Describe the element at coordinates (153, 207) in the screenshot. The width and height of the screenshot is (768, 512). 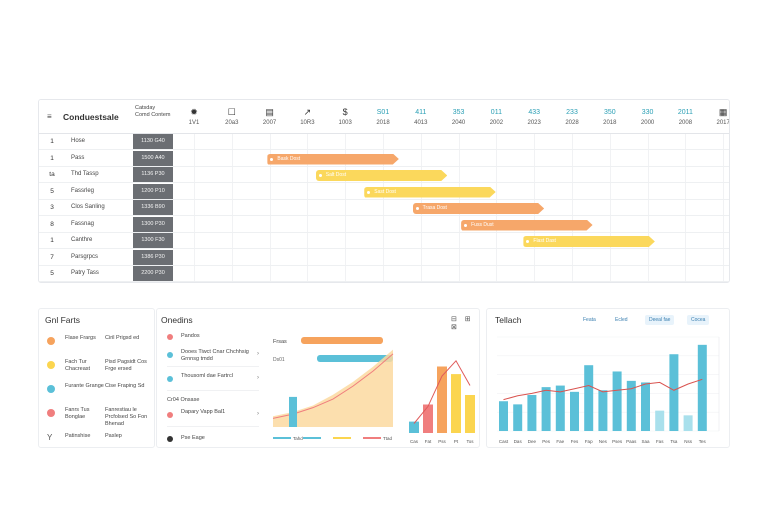
I see `task-date: 1336 B90` at that location.